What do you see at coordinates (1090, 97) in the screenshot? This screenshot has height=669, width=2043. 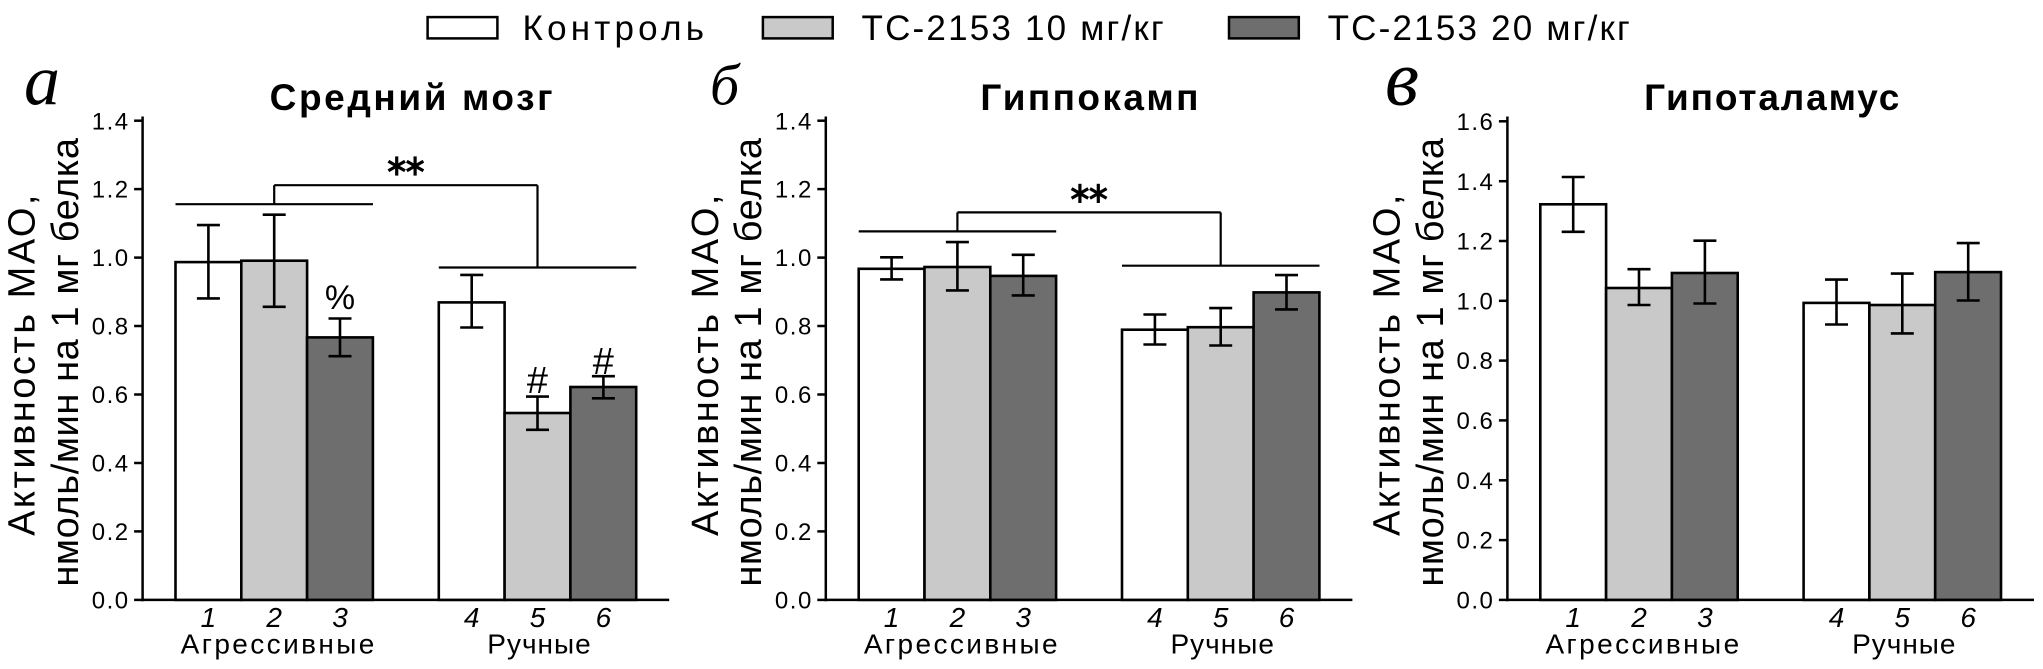 I see `svg-text: Гиппокамп` at bounding box center [1090, 97].